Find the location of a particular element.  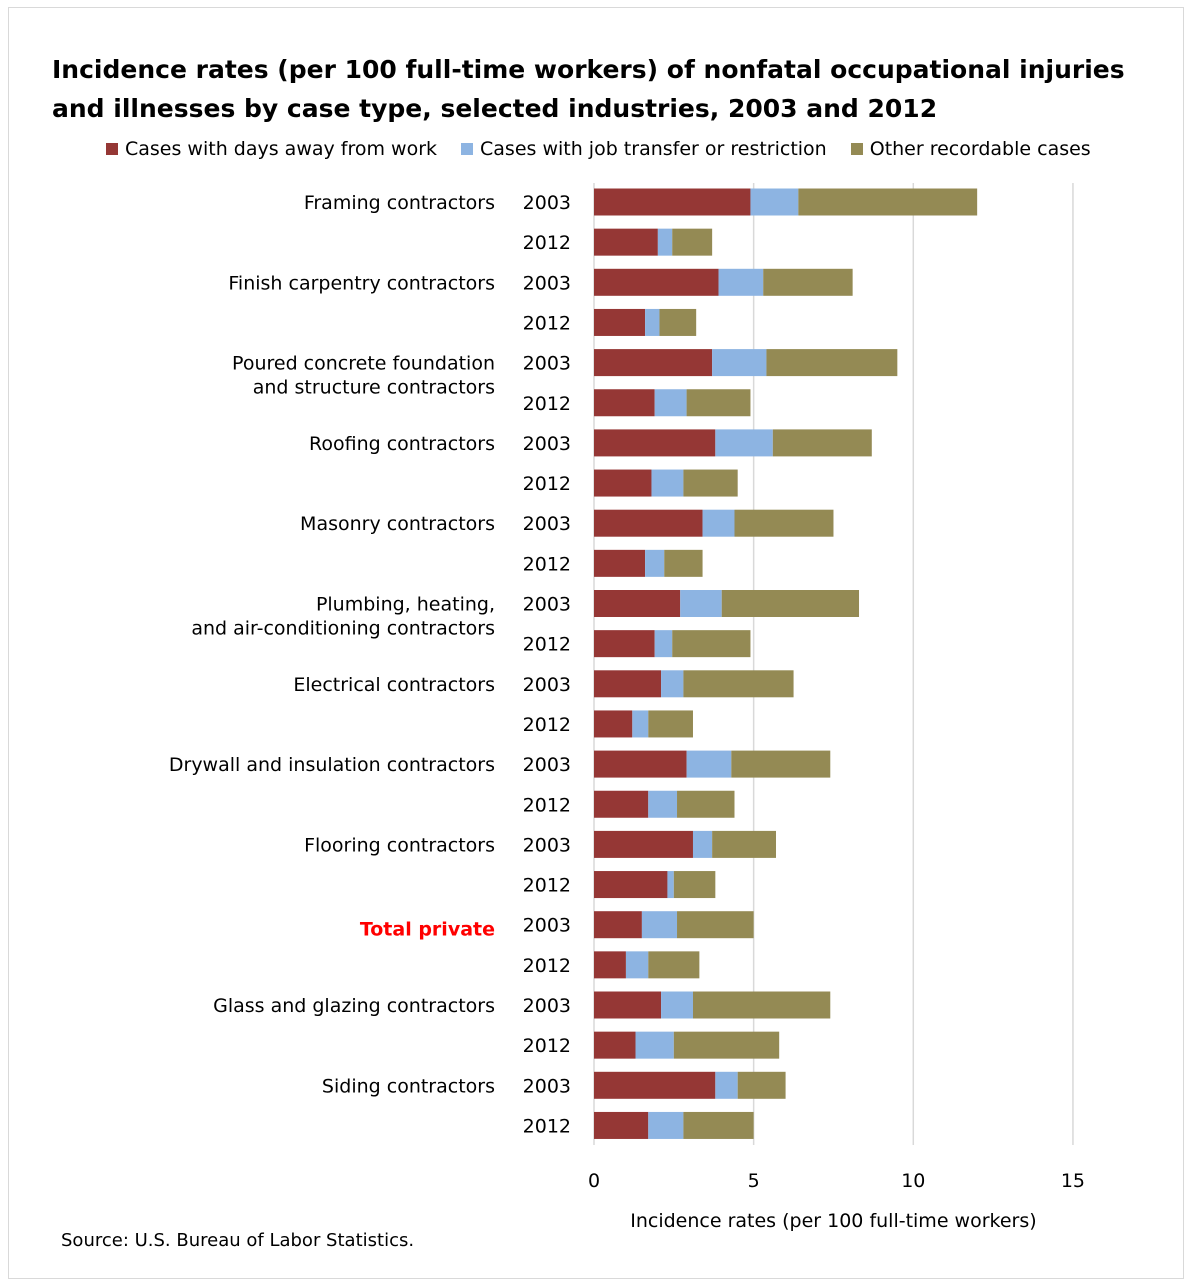

x-tick-label: 0 is located at coordinates (594, 1181).